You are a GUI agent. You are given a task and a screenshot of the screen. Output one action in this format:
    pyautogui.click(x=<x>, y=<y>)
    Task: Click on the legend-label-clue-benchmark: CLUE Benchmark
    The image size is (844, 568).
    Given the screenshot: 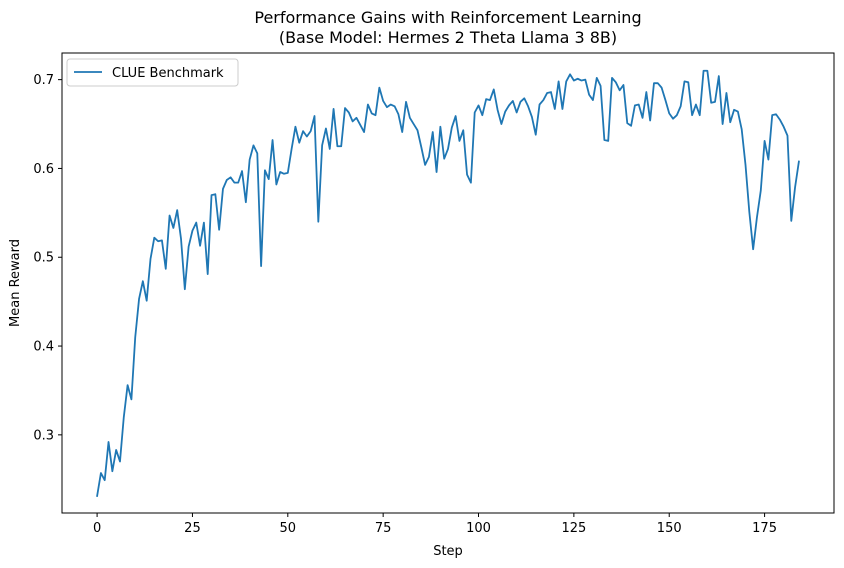 What is the action you would take?
    pyautogui.click(x=168, y=73)
    